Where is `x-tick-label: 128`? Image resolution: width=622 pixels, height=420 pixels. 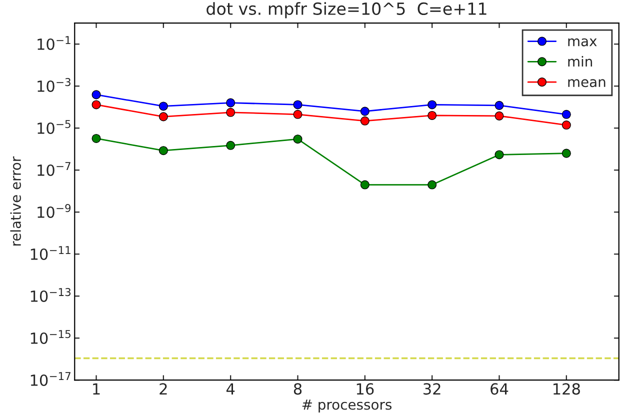 x-tick-label: 128 is located at coordinates (567, 389).